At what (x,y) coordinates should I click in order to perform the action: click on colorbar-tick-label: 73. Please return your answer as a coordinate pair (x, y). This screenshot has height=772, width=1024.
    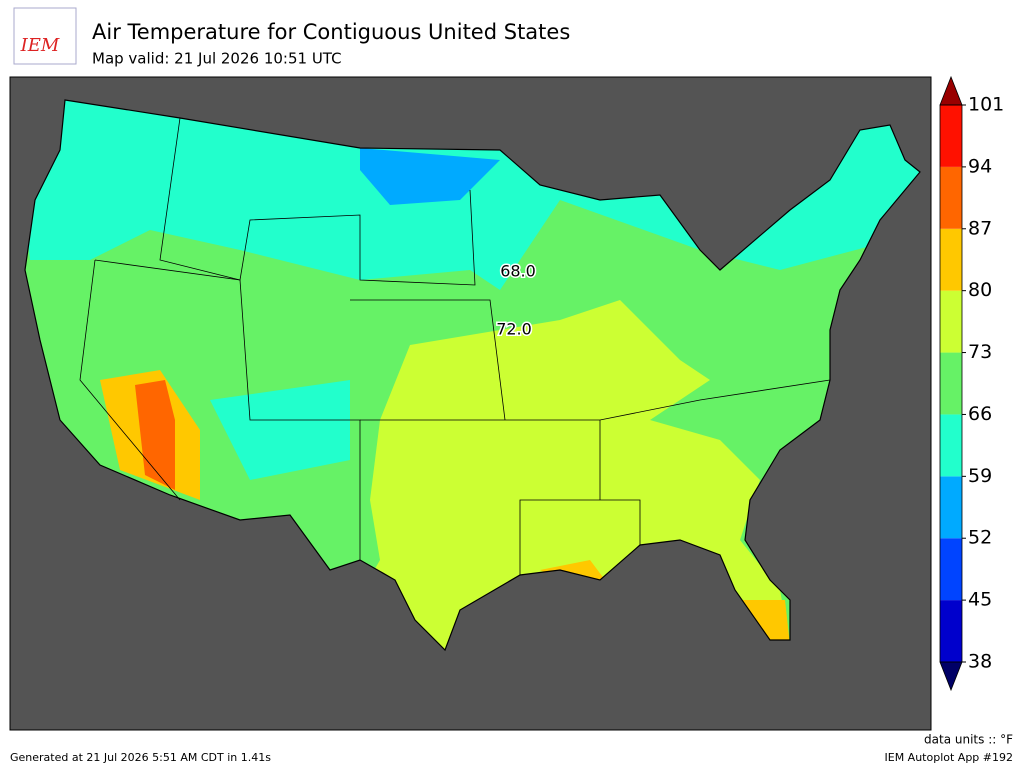
    Looking at the image, I should click on (980, 352).